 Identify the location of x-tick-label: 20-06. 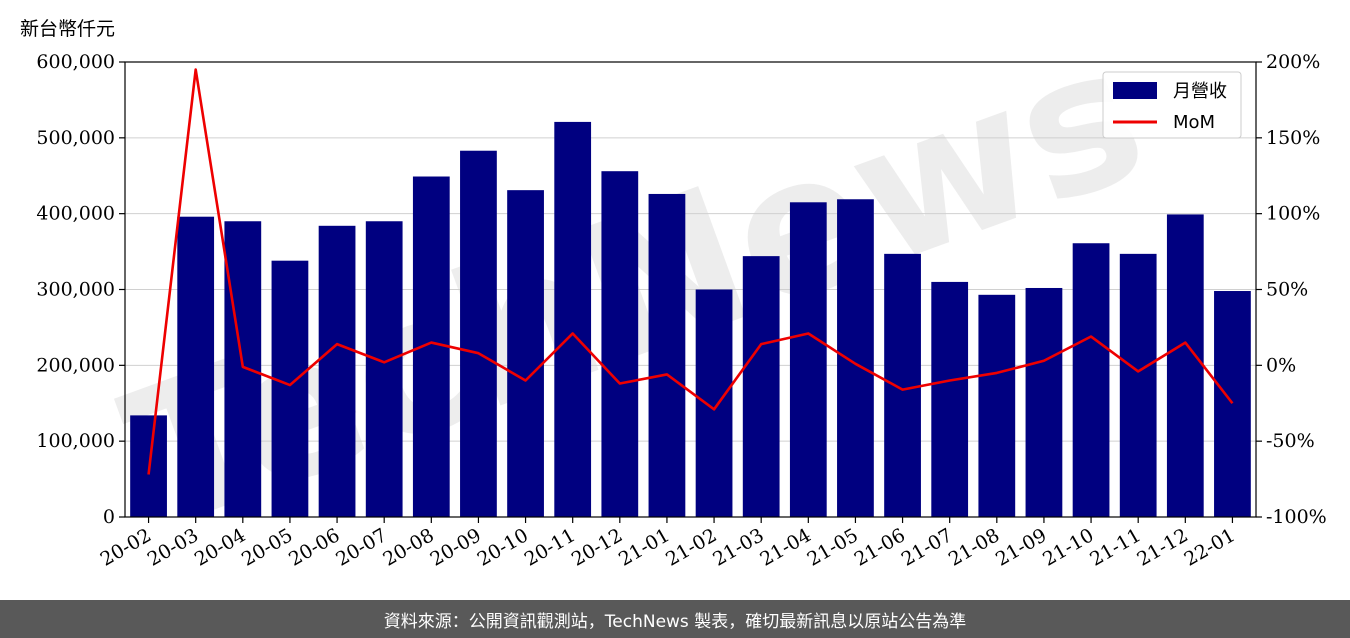
(314, 547).